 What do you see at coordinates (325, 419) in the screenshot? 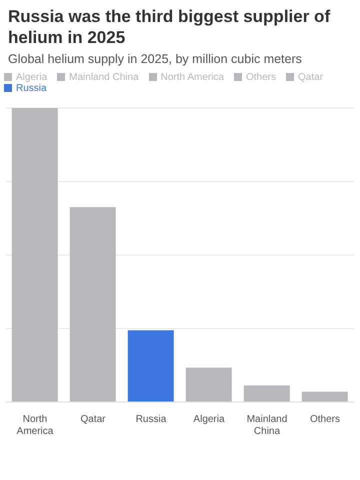
I see `x-tick-label: Others` at bounding box center [325, 419].